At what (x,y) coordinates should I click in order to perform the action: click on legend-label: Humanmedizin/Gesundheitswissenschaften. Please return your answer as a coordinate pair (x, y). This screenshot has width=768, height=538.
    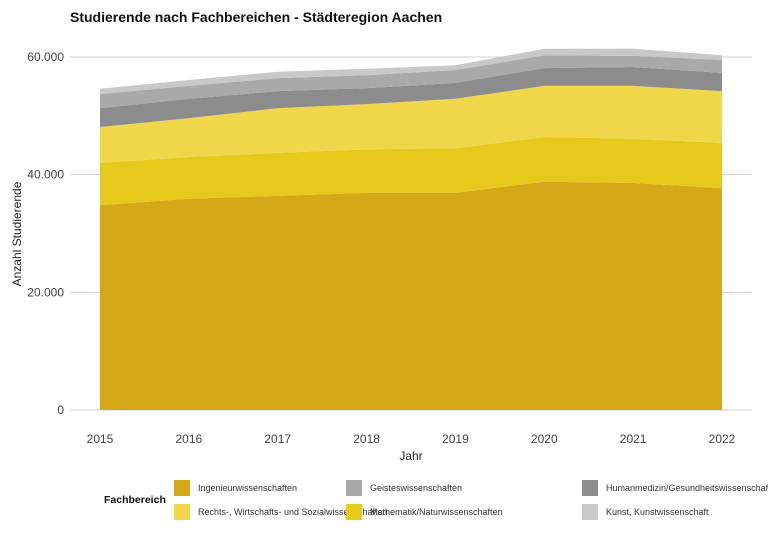
    Looking at the image, I should click on (687, 488).